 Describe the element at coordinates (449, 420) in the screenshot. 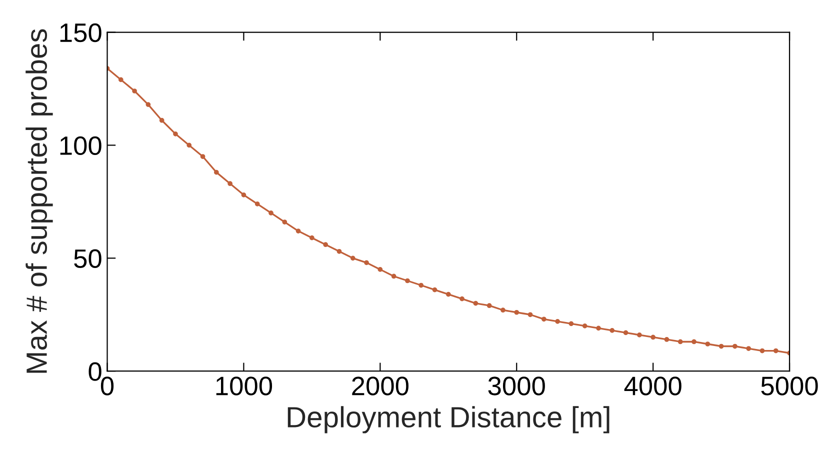

I see `x-axis-title: Deployment Distance [m]` at that location.